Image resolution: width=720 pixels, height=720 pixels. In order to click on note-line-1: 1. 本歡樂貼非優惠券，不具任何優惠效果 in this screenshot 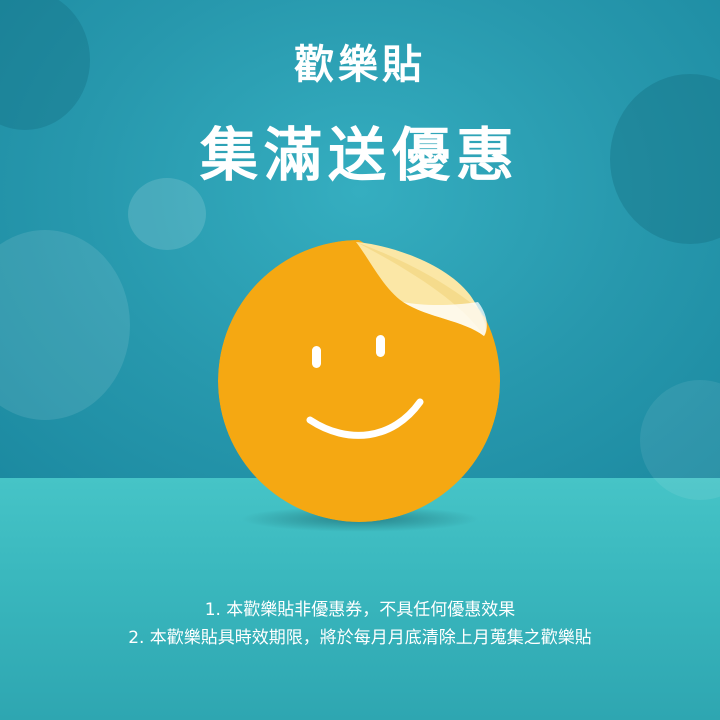, I will do `click(360, 610)`.